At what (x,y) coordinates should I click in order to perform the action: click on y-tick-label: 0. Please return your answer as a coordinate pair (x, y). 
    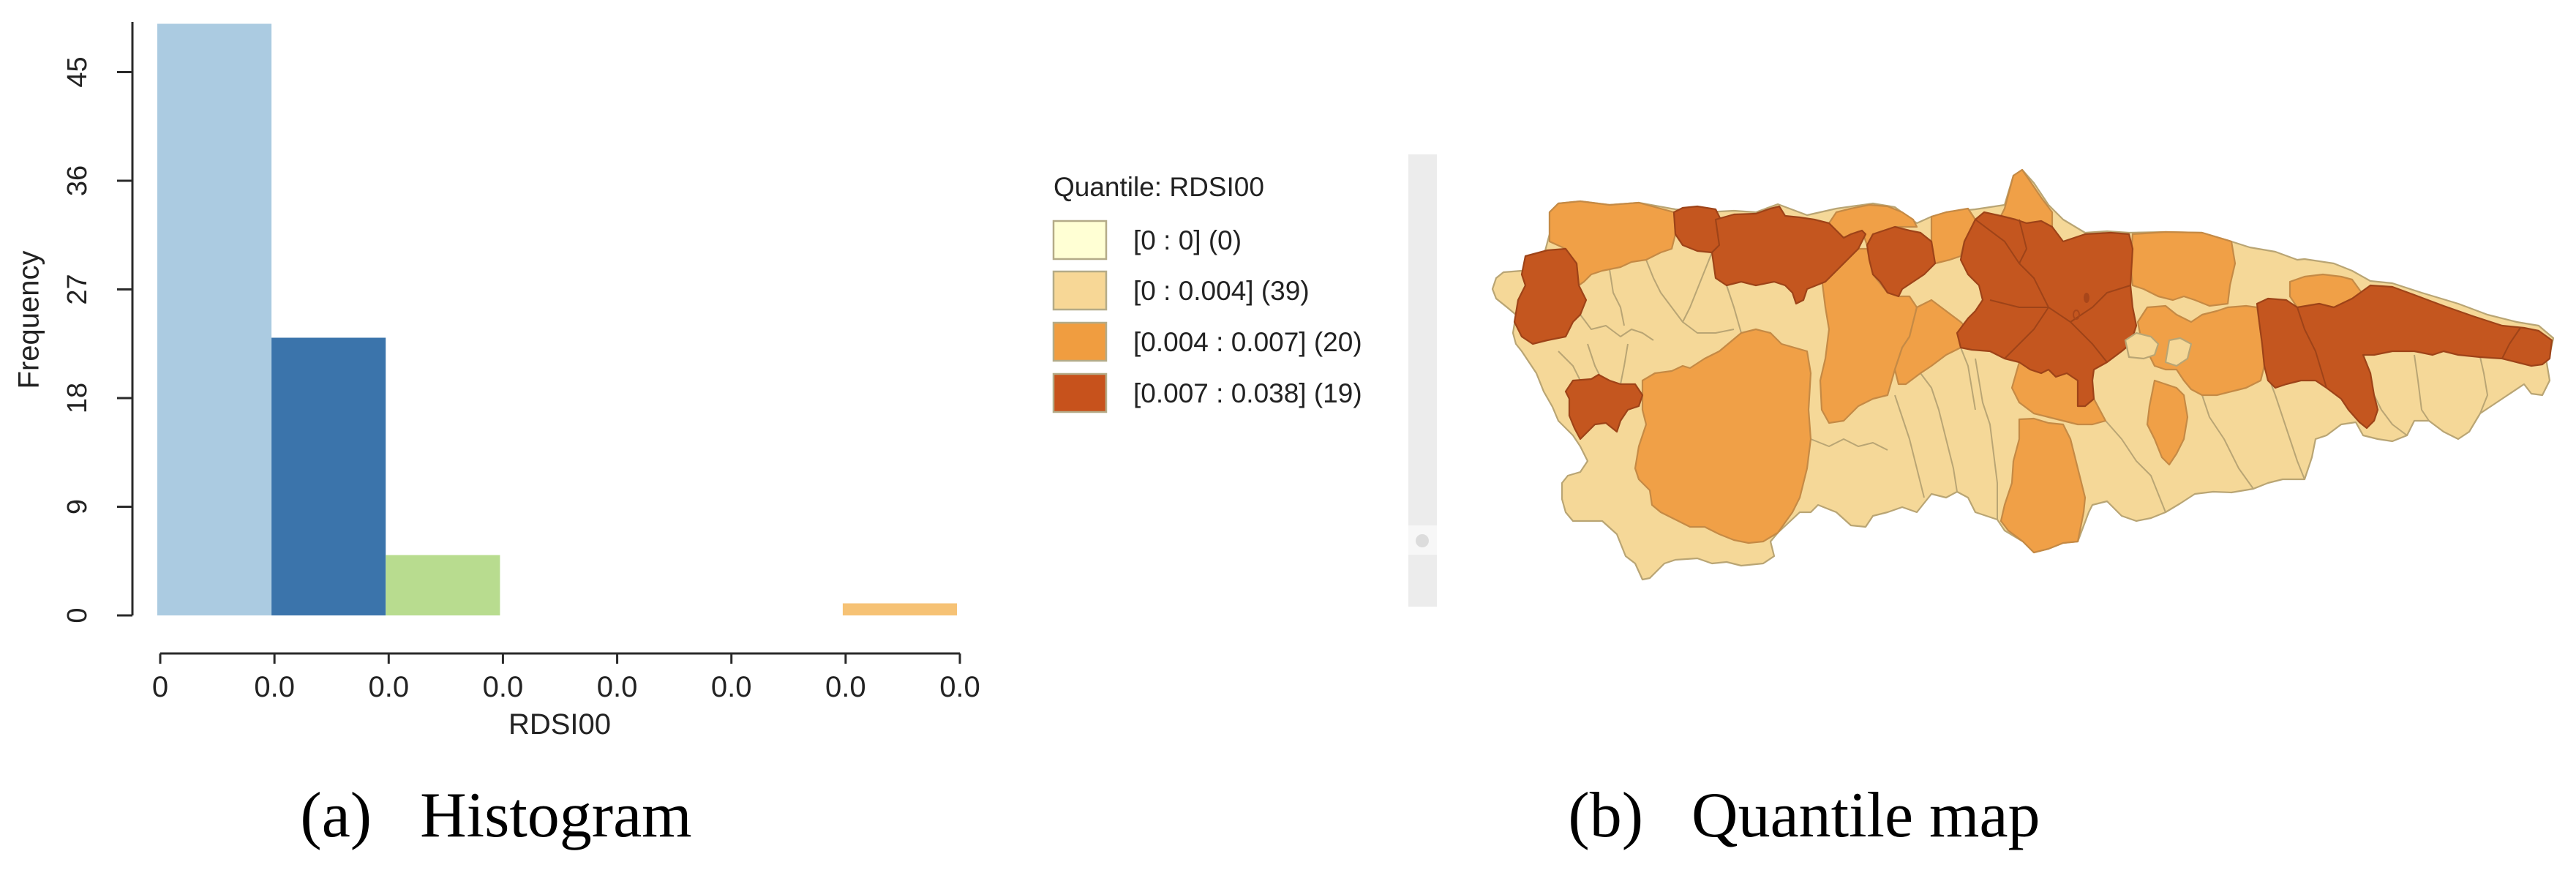
    Looking at the image, I should click on (77, 615).